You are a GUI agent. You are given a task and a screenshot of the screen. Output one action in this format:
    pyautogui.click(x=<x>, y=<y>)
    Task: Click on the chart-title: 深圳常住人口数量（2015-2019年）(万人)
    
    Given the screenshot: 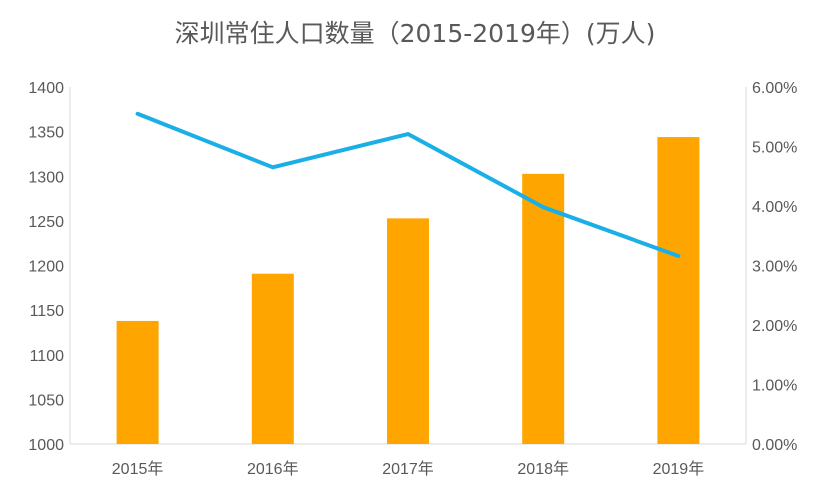 What is the action you would take?
    pyautogui.click(x=415, y=33)
    